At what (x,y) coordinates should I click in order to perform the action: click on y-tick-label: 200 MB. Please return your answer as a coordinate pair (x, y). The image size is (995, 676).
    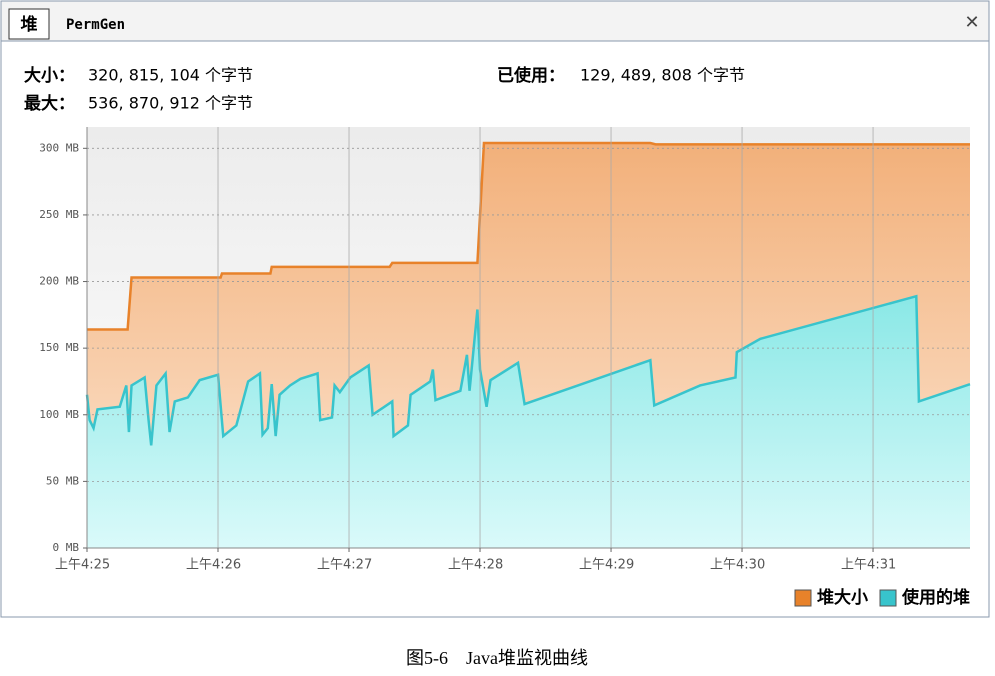
    Looking at the image, I should click on (59, 281).